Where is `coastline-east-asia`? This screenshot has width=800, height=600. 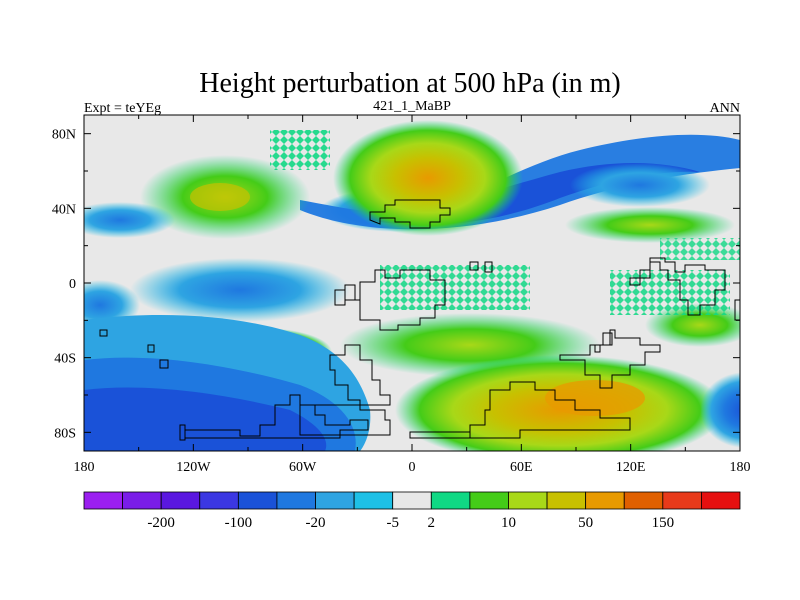
coastline-east-asia is located at coordinates (677, 286).